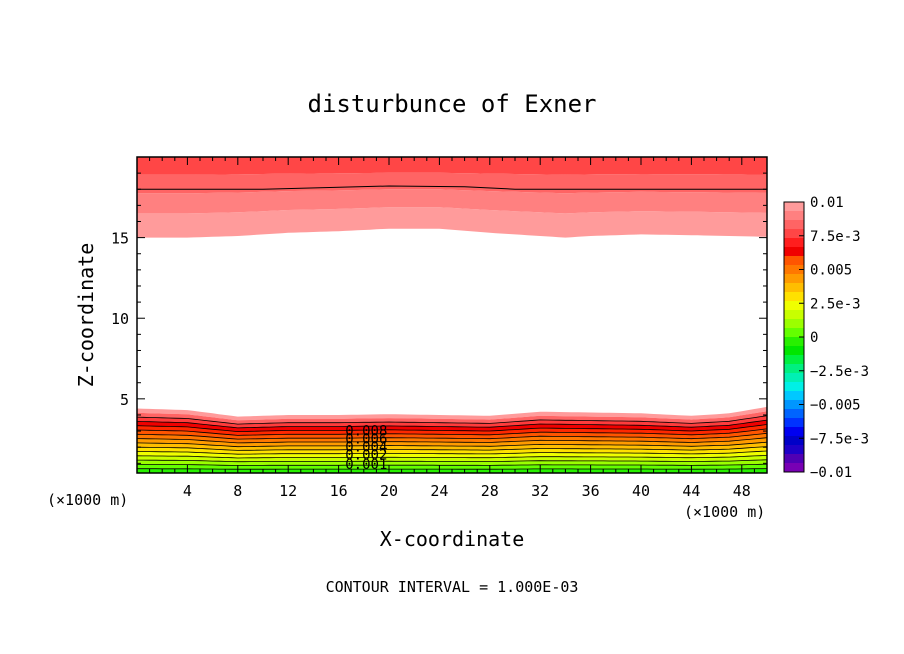 The width and height of the screenshot is (904, 654). What do you see at coordinates (839, 439) in the screenshot?
I see `colorbar-tick-label: −7.5e-3` at bounding box center [839, 439].